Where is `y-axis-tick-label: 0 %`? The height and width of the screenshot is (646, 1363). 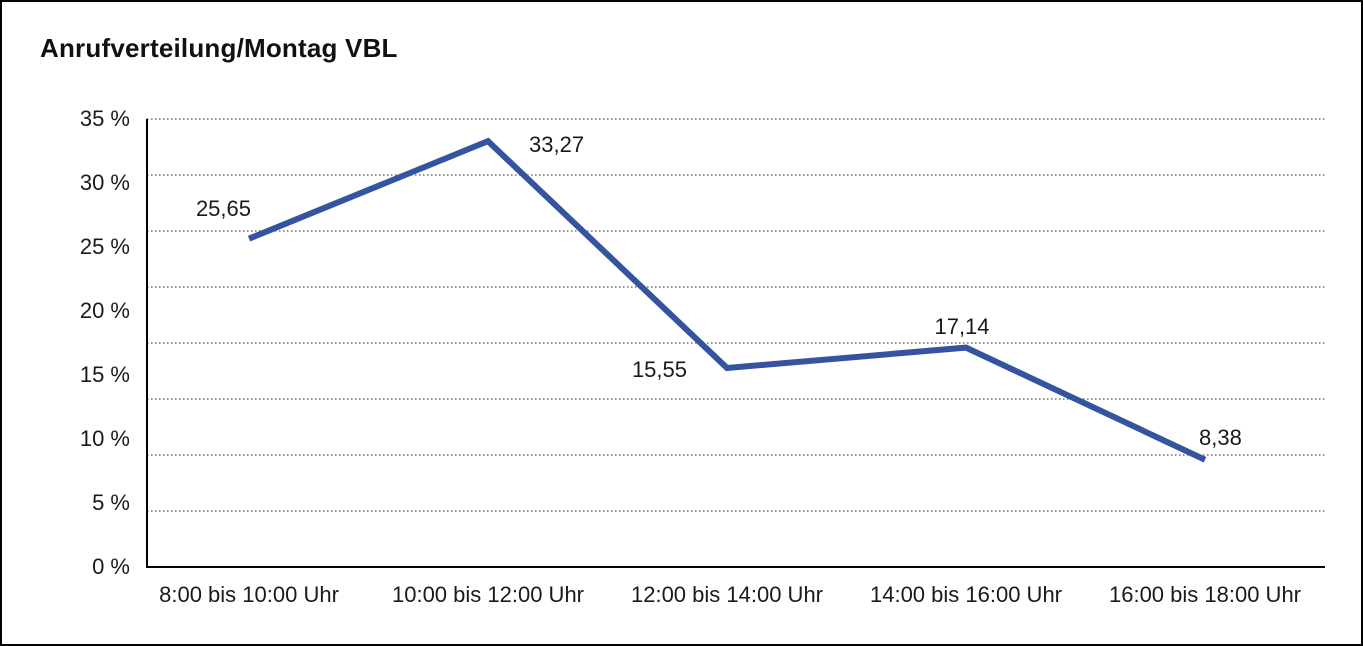
y-axis-tick-label: 0 % is located at coordinates (111, 566).